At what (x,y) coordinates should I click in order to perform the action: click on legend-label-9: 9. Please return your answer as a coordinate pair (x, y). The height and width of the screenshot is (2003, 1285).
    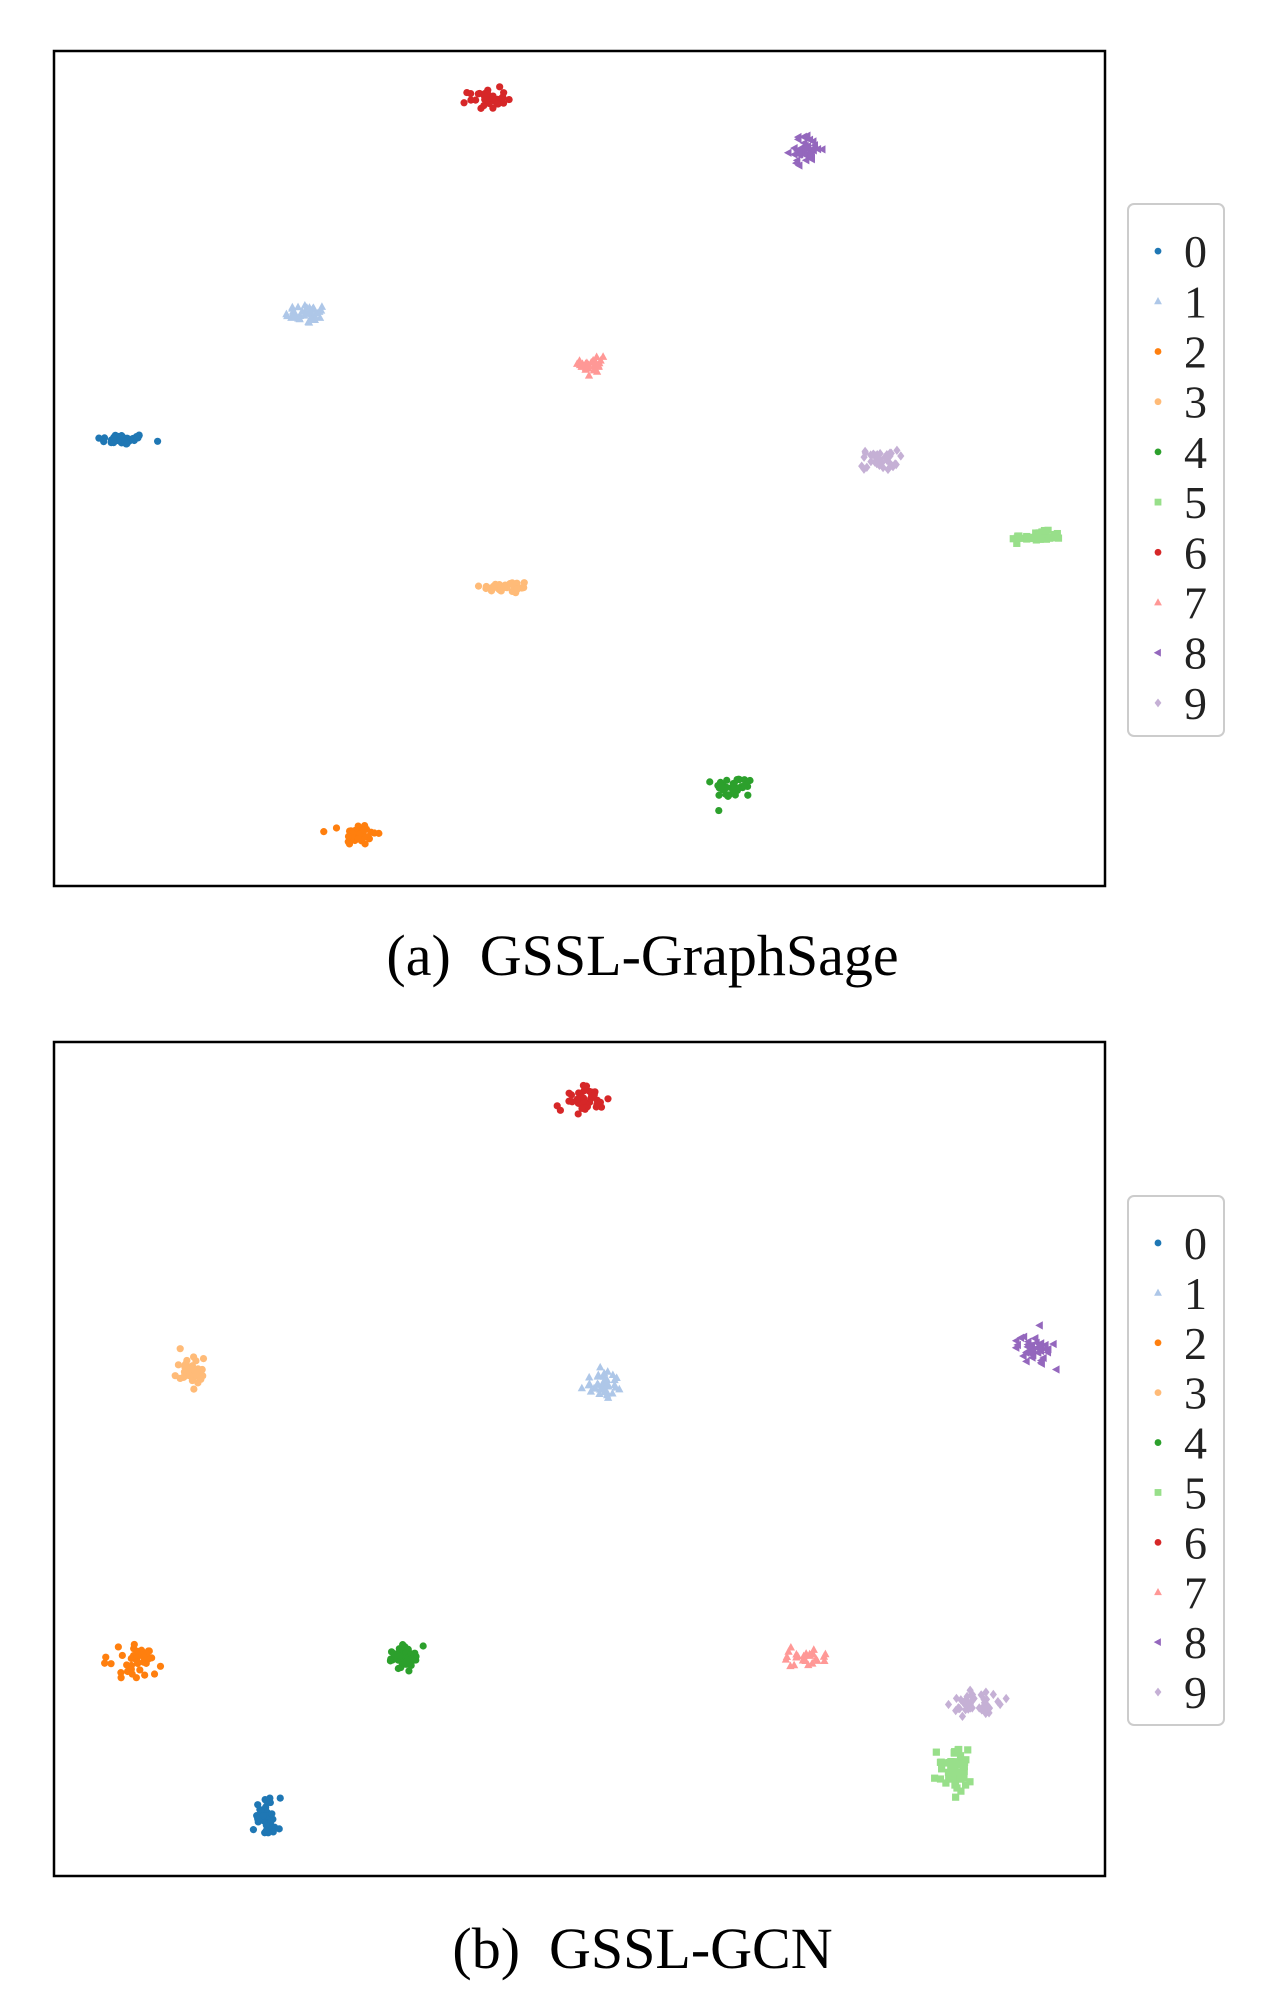
    Looking at the image, I should click on (1195, 703).